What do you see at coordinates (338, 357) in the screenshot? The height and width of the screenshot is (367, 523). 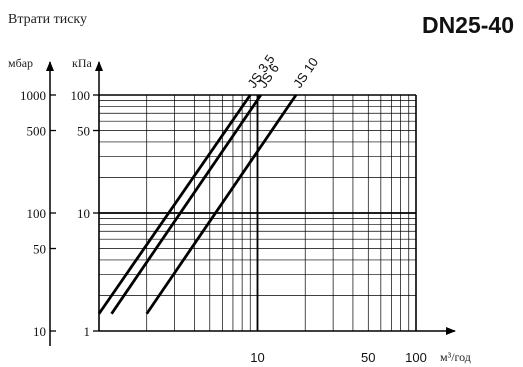 I see `x-tick-labels: 10 50 100` at bounding box center [338, 357].